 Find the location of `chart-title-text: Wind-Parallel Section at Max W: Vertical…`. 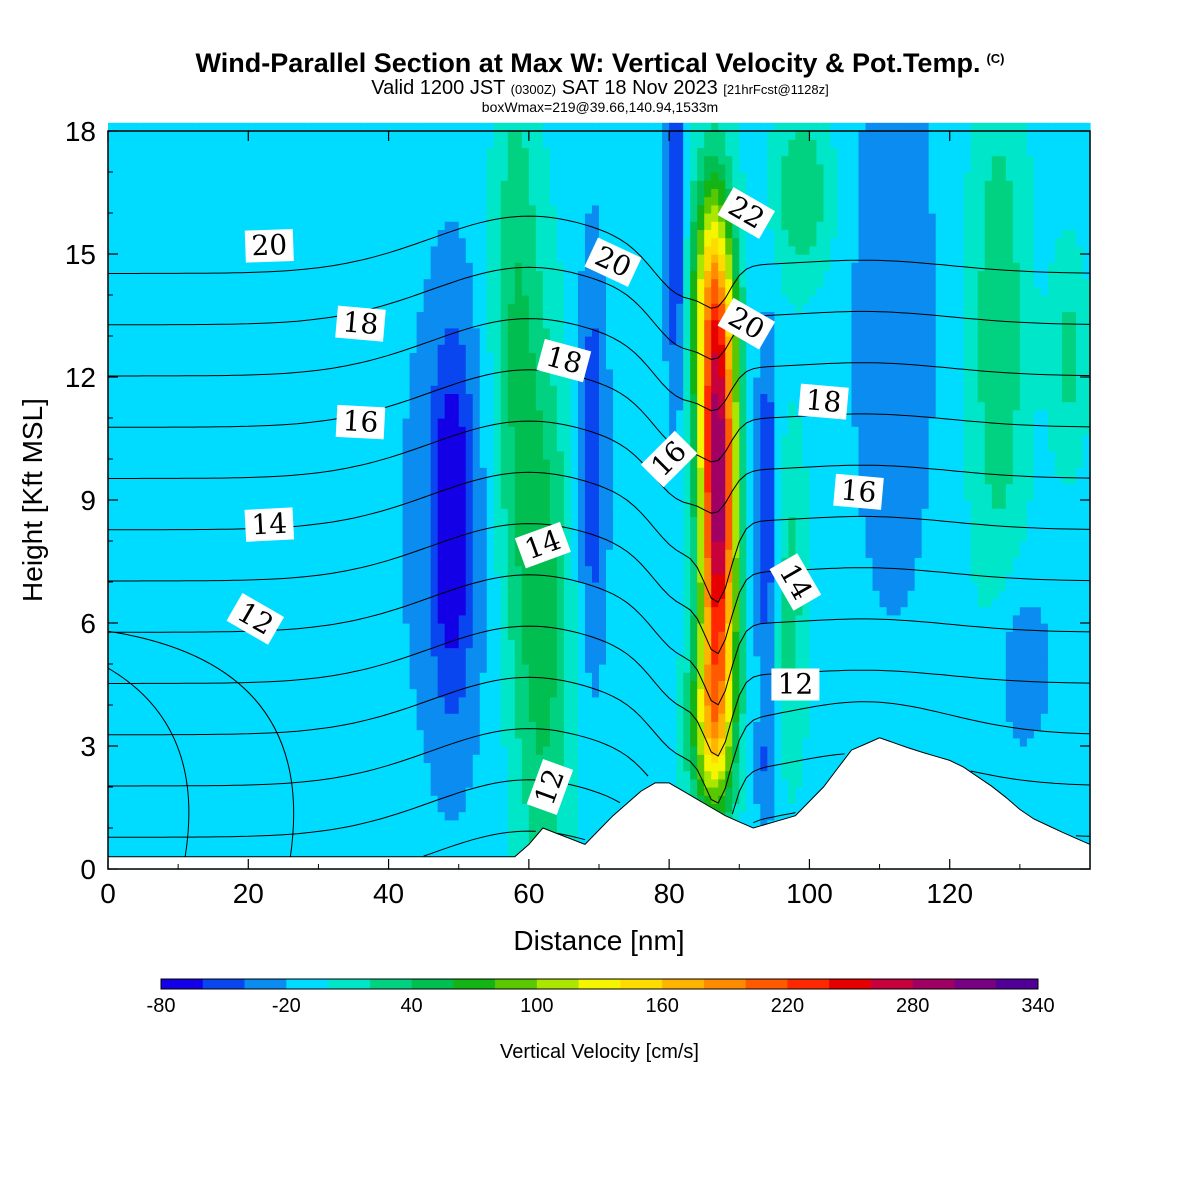

chart-title-text: Wind-Parallel Section at Max W: Vertical… is located at coordinates (588, 63).